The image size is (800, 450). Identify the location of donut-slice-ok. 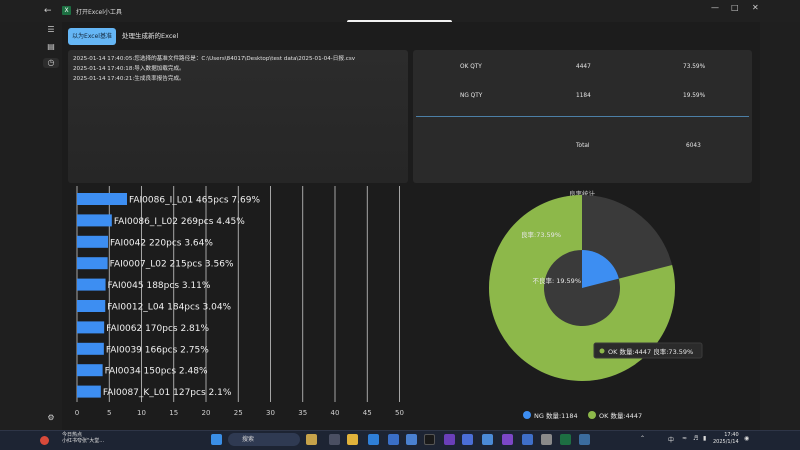
(582, 288).